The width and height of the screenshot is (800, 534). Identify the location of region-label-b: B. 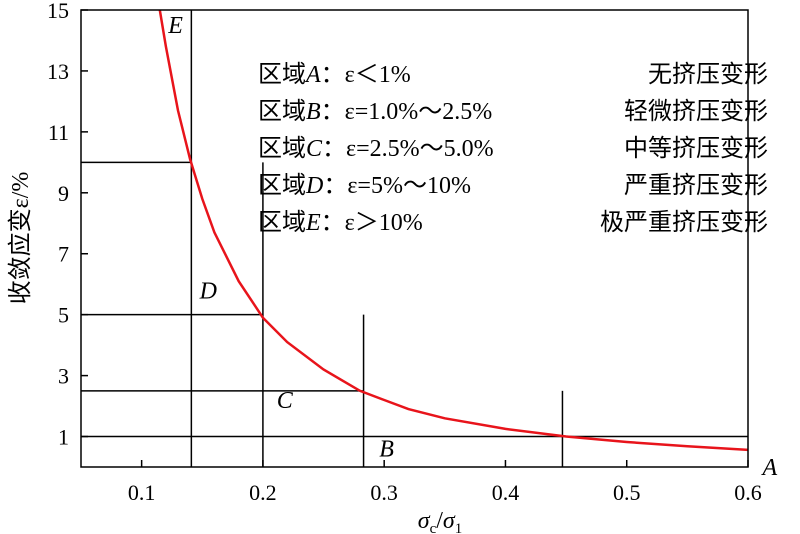
(386, 450).